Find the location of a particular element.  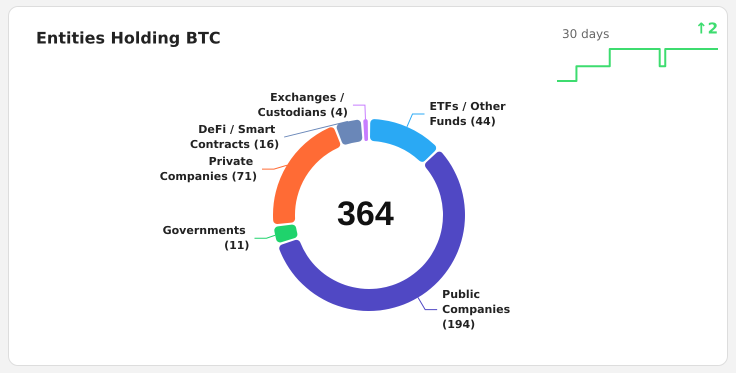

slice-label: Public Companies is located at coordinates (478, 302).